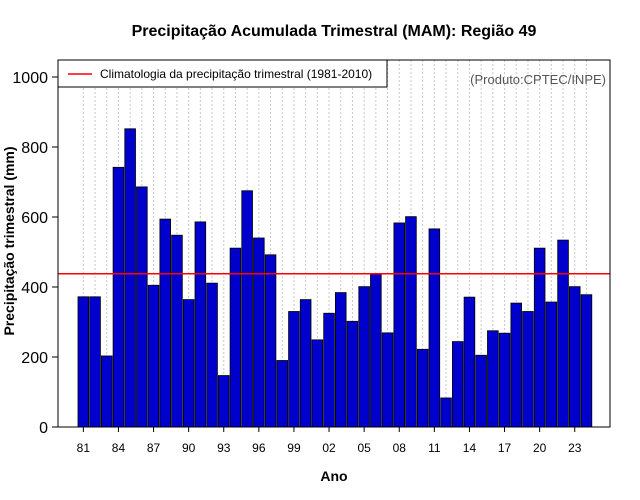 The height and width of the screenshot is (500, 640). I want to click on bar-2009, so click(411, 322).